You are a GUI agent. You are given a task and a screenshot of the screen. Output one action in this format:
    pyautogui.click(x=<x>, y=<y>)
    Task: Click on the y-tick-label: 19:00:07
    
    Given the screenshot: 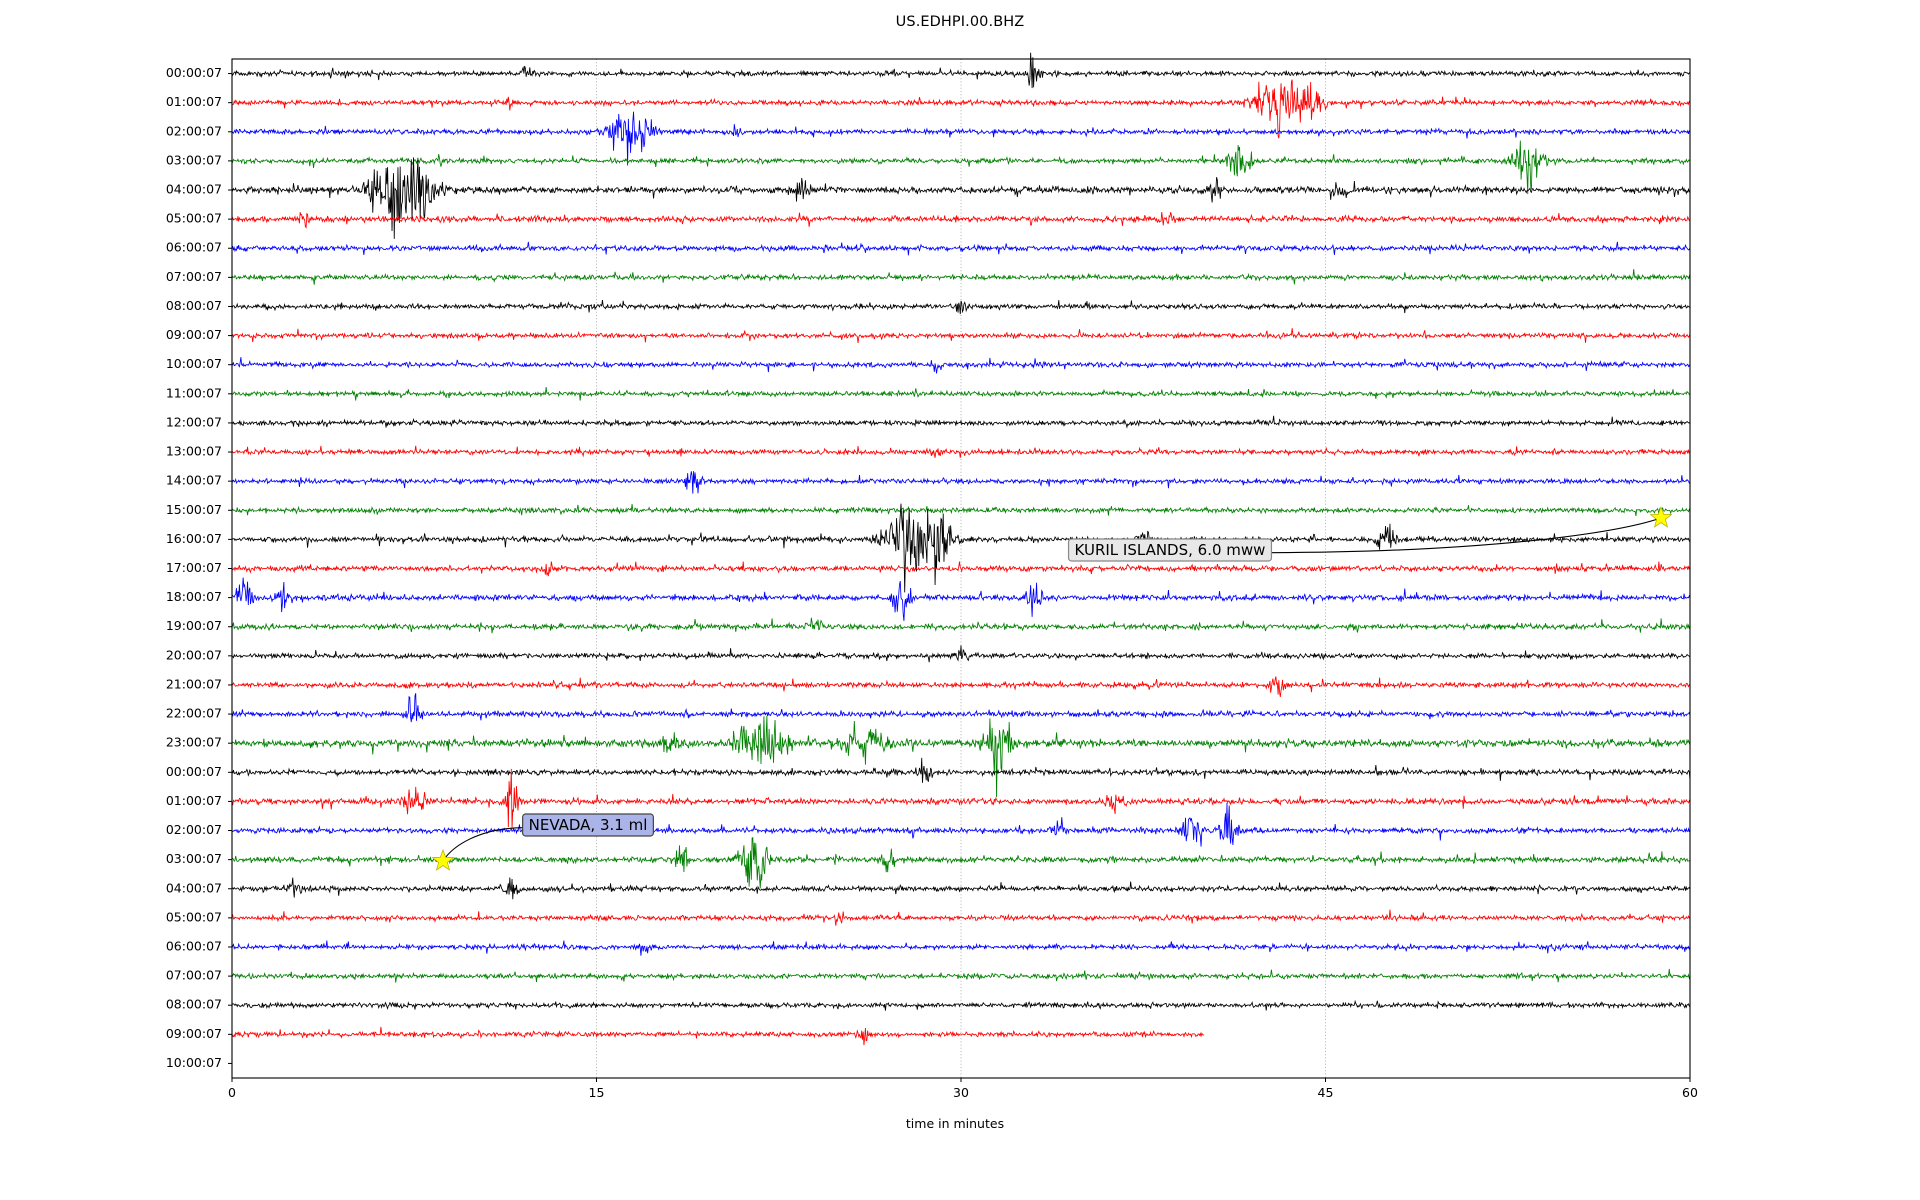 What is the action you would take?
    pyautogui.click(x=194, y=625)
    